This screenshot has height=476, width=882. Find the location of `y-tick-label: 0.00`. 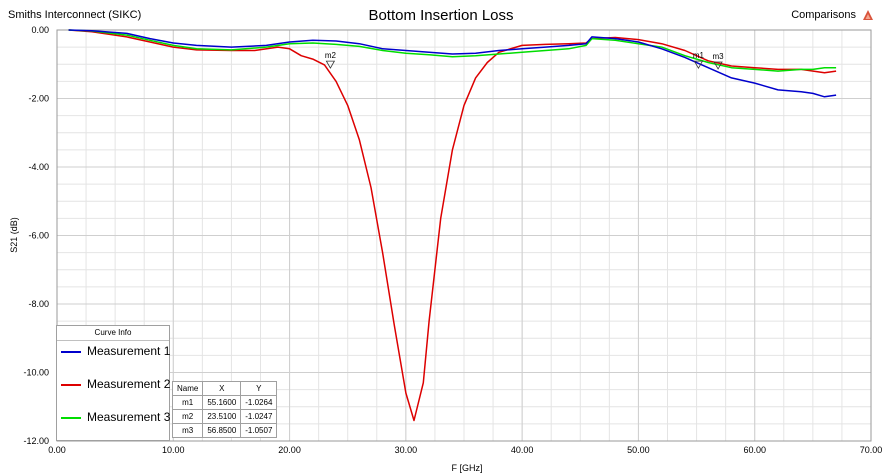

y-tick-label: 0.00 is located at coordinates (40, 30).